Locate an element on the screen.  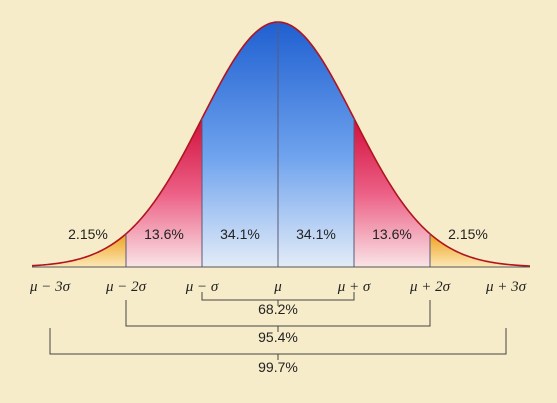
tick-label: μ − σ is located at coordinates (202, 287).